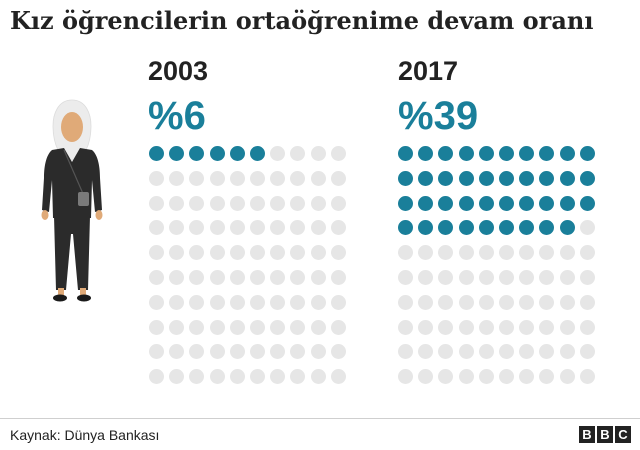 Image resolution: width=640 pixels, height=450 pixels. I want to click on percentage-label-2003: %6, so click(177, 116).